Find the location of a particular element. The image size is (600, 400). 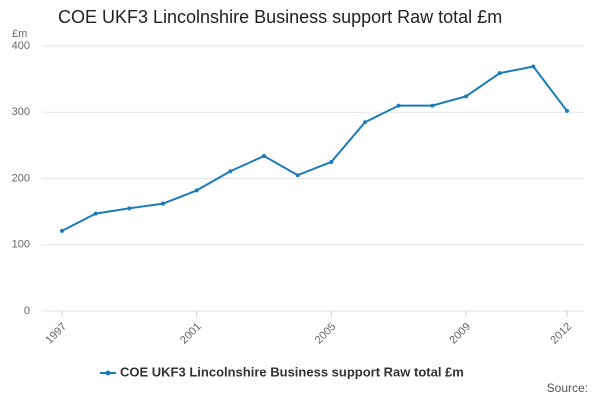

x-tick-label: 1997 is located at coordinates (56, 334).